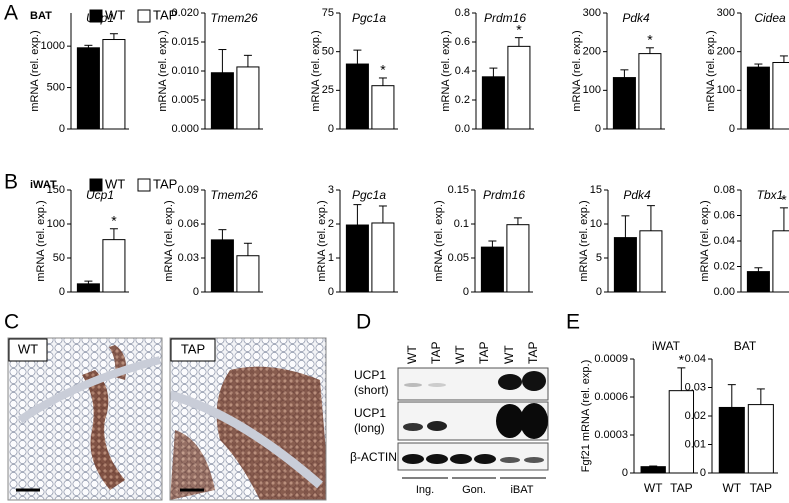 The image size is (789, 503). Describe the element at coordinates (462, 42) in the screenshot. I see `y-tick-label: 0.6` at that location.